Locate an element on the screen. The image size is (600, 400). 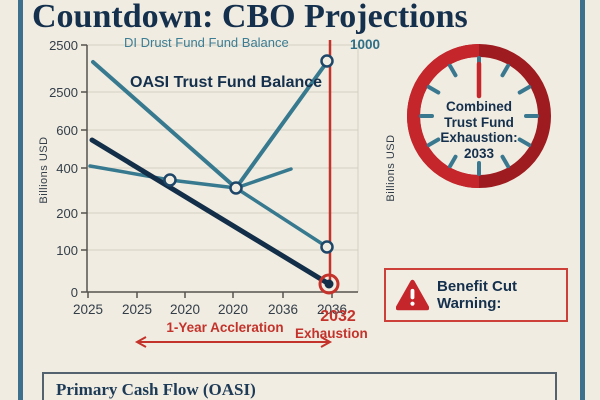
clock-caption: Combined Trust Fund Exhaustion: 2033 is located at coordinates (479, 130).